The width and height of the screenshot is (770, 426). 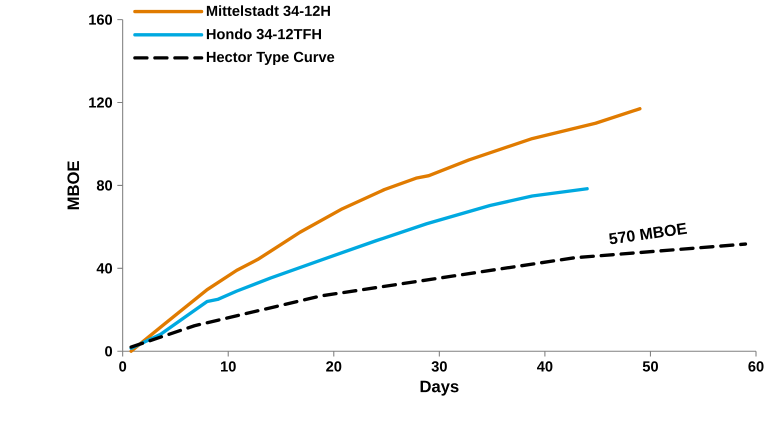 I want to click on legend-label: Hector Type Curve, so click(x=270, y=59).